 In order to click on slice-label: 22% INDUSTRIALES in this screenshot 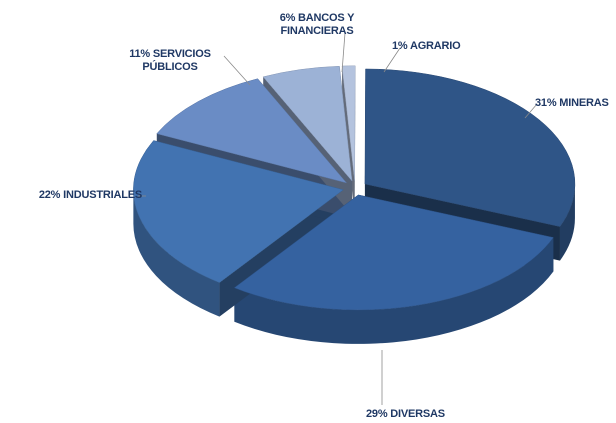, I will do `click(76, 195)`.